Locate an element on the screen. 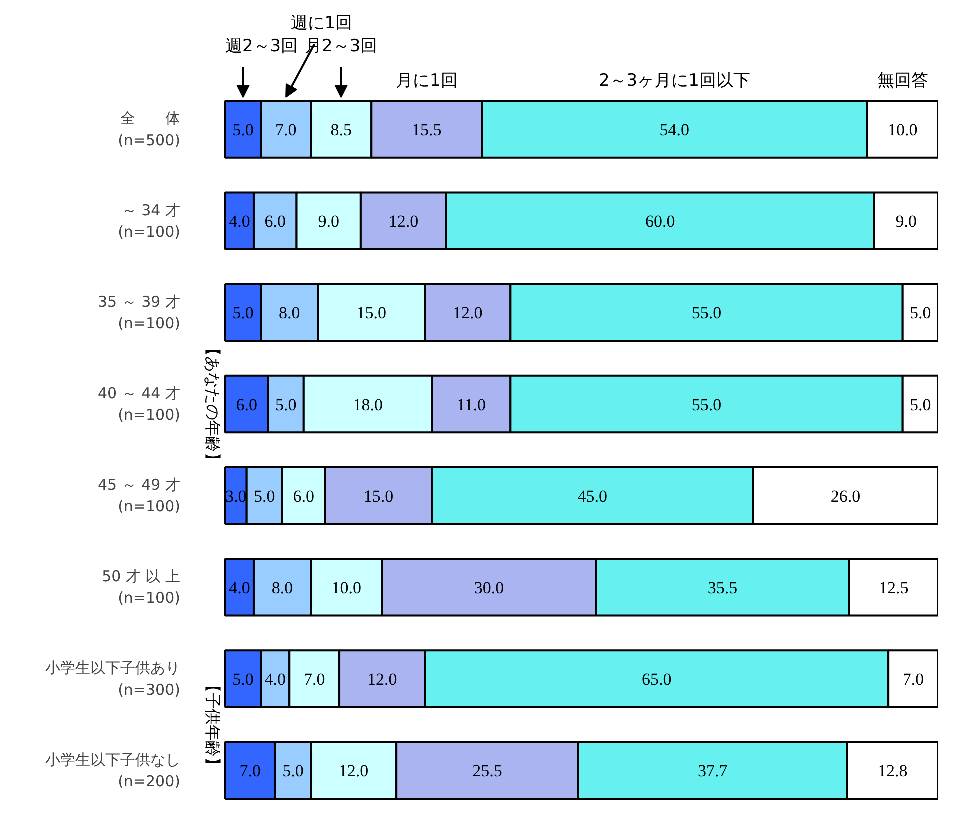  text: 週に1回 is located at coordinates (321, 23).